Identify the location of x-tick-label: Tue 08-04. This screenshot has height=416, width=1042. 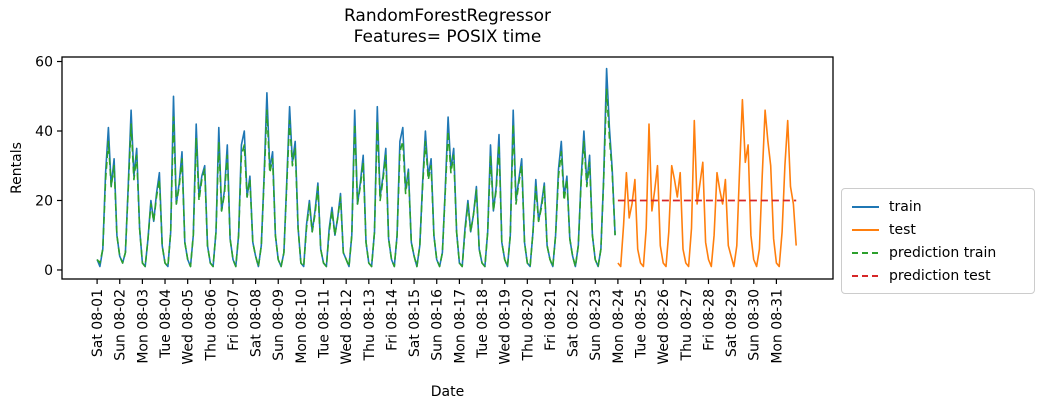
(166, 324).